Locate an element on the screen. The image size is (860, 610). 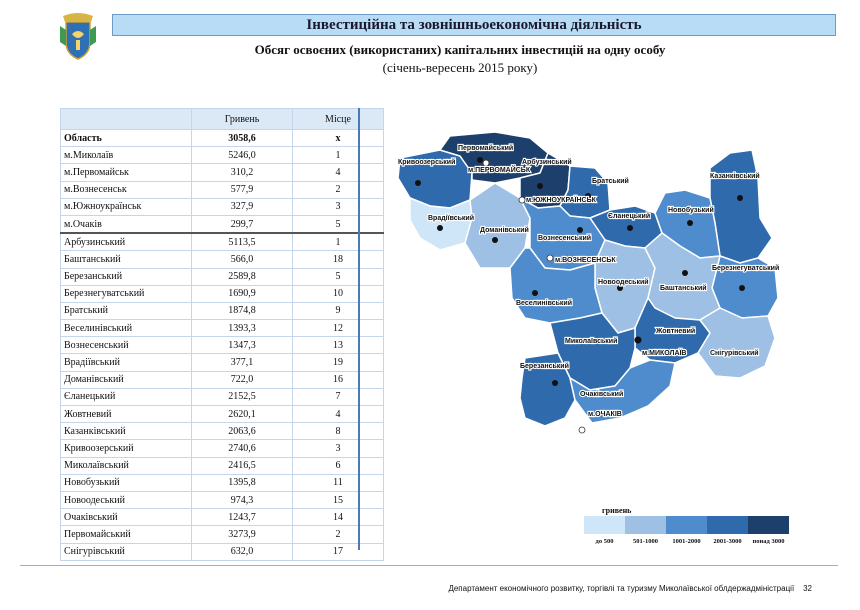
table-row: Новоодеський 974,3 15 is located at coordinates (222, 500).